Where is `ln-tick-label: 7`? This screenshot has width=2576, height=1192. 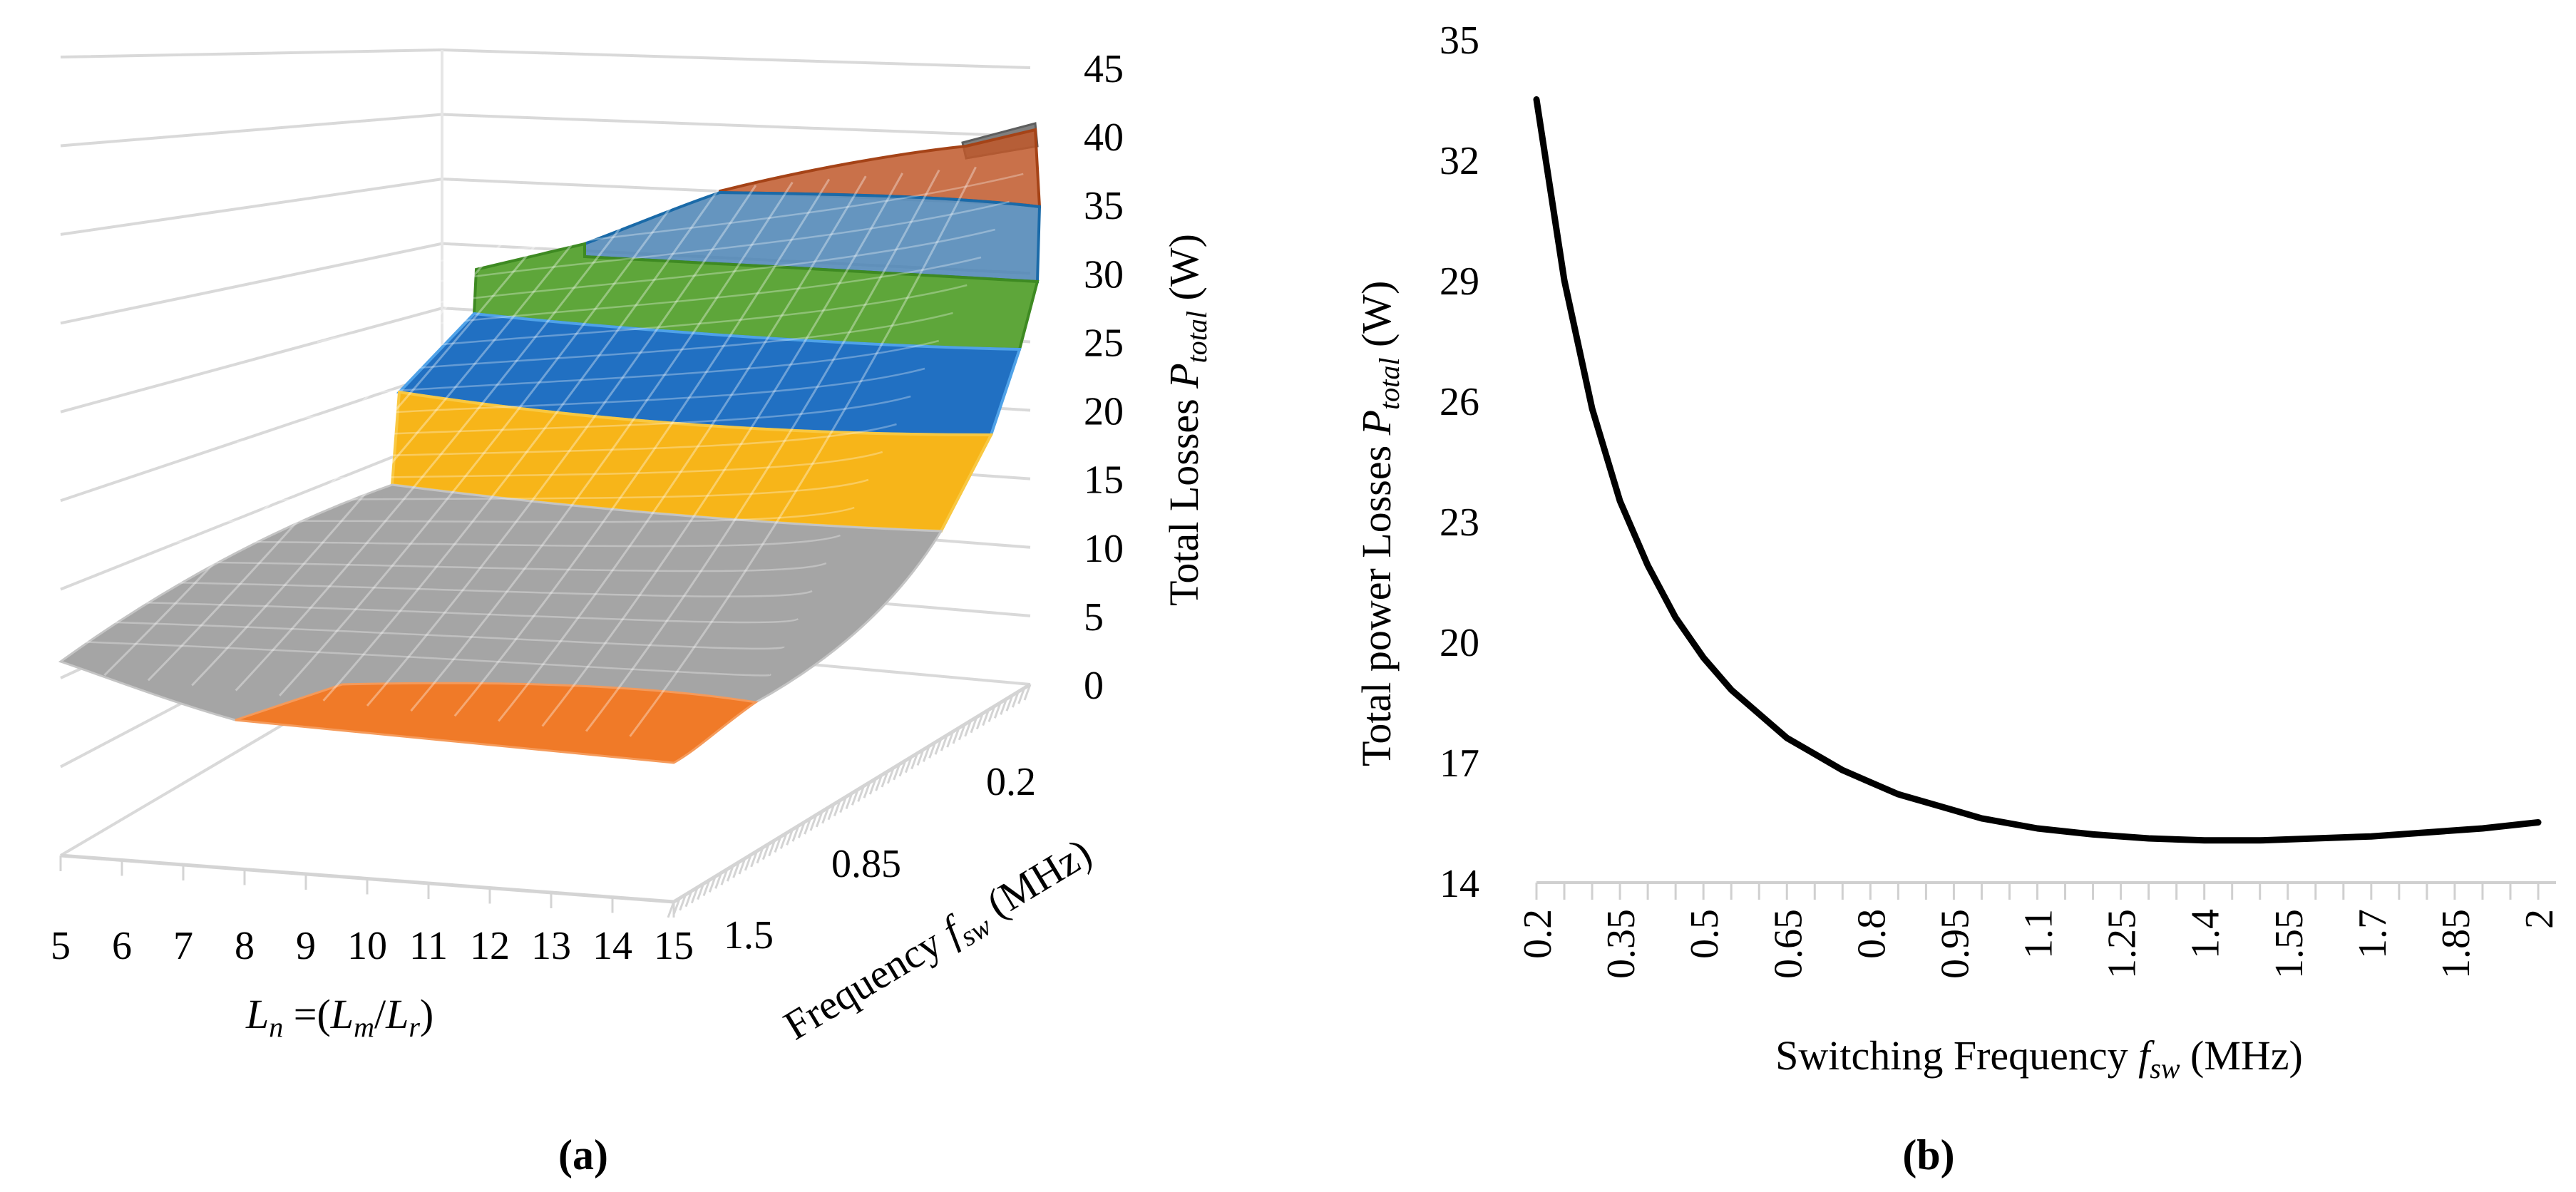
ln-tick-label: 7 is located at coordinates (183, 946).